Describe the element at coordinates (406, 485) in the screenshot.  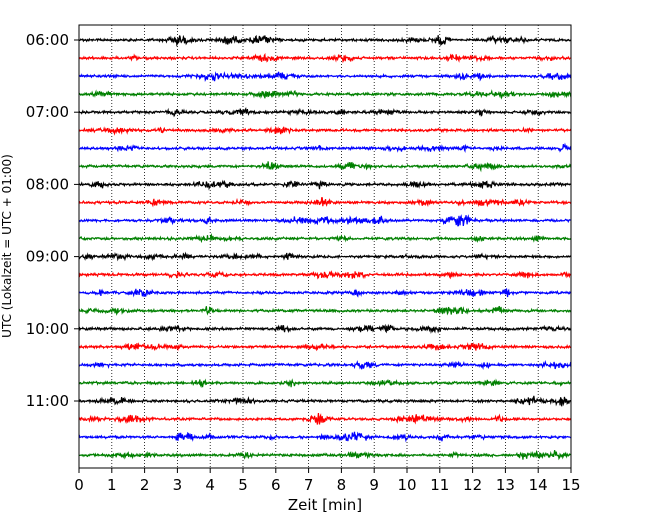
I see `x-tick-label: 10` at that location.